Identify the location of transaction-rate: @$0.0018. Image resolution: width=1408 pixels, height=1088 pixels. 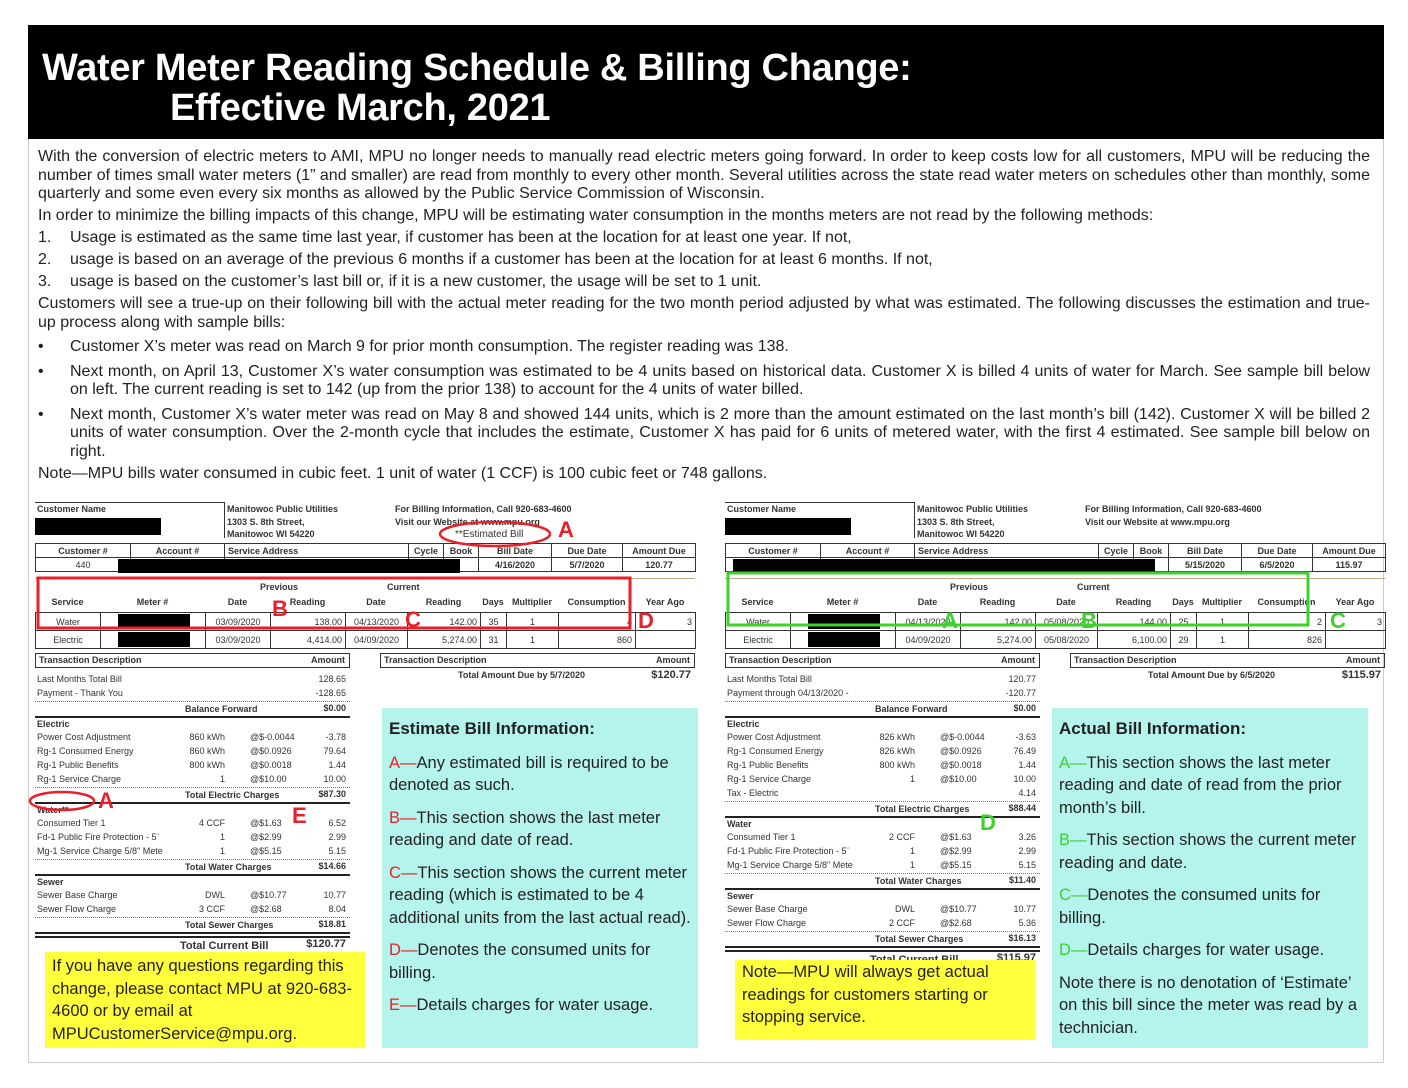
(271, 765).